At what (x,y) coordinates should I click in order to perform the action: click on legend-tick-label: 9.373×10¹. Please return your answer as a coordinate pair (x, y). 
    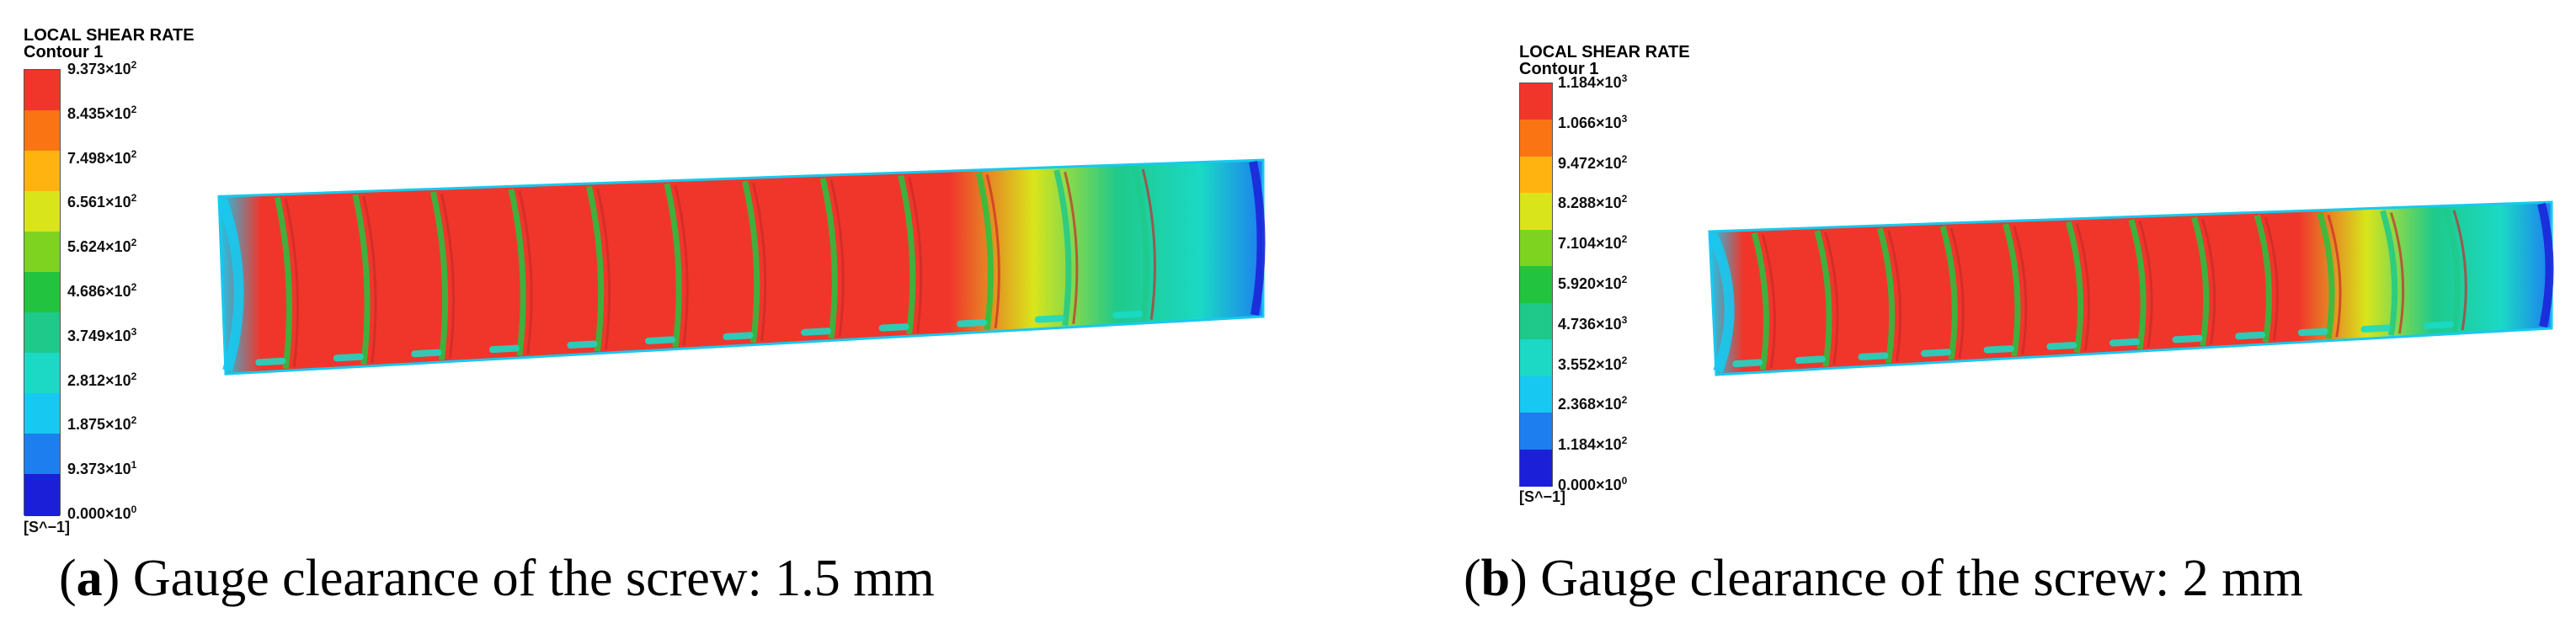
    Looking at the image, I should click on (102, 468).